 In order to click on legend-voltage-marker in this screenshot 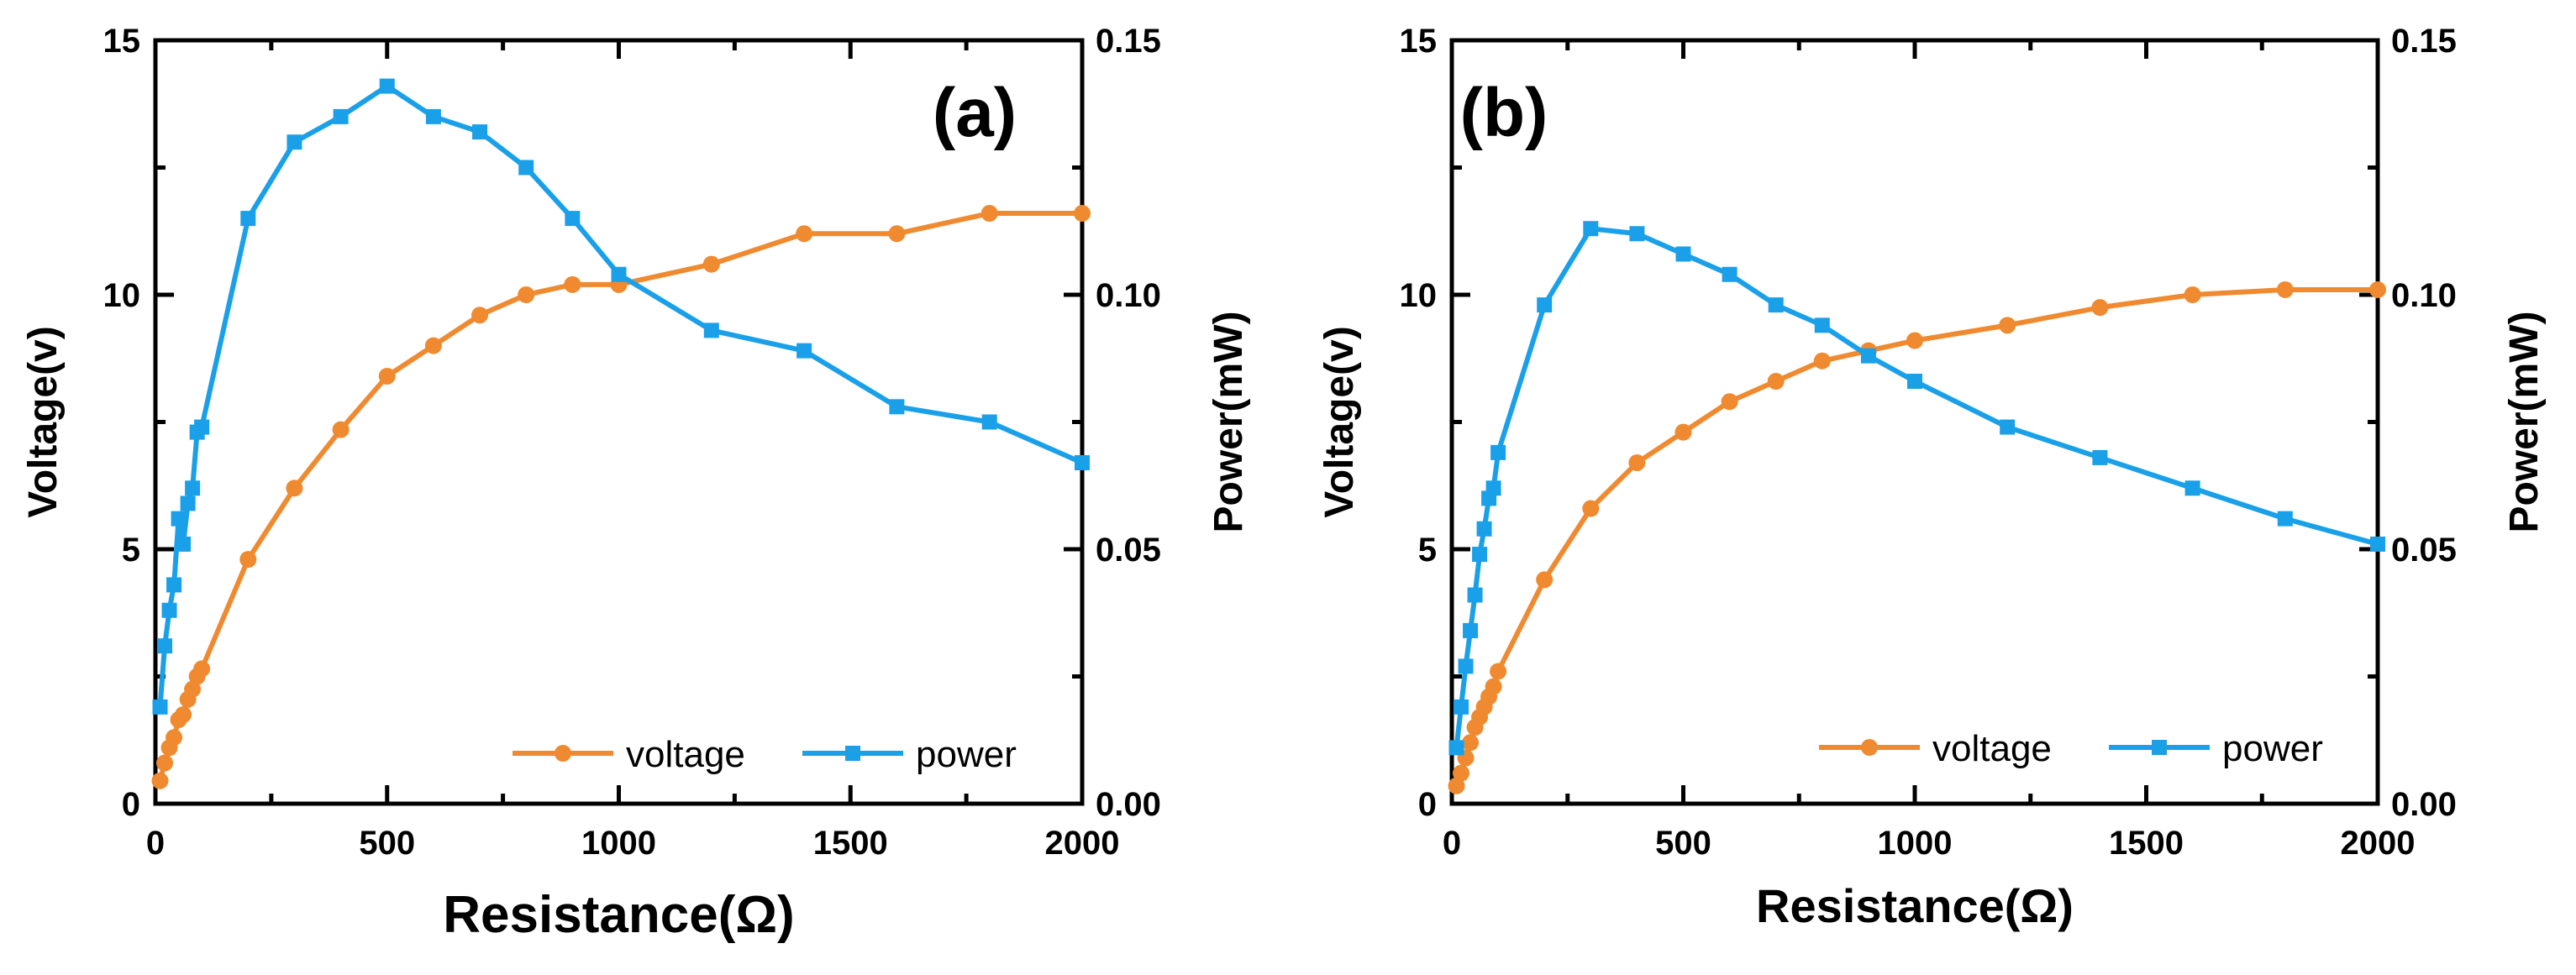, I will do `click(563, 753)`.